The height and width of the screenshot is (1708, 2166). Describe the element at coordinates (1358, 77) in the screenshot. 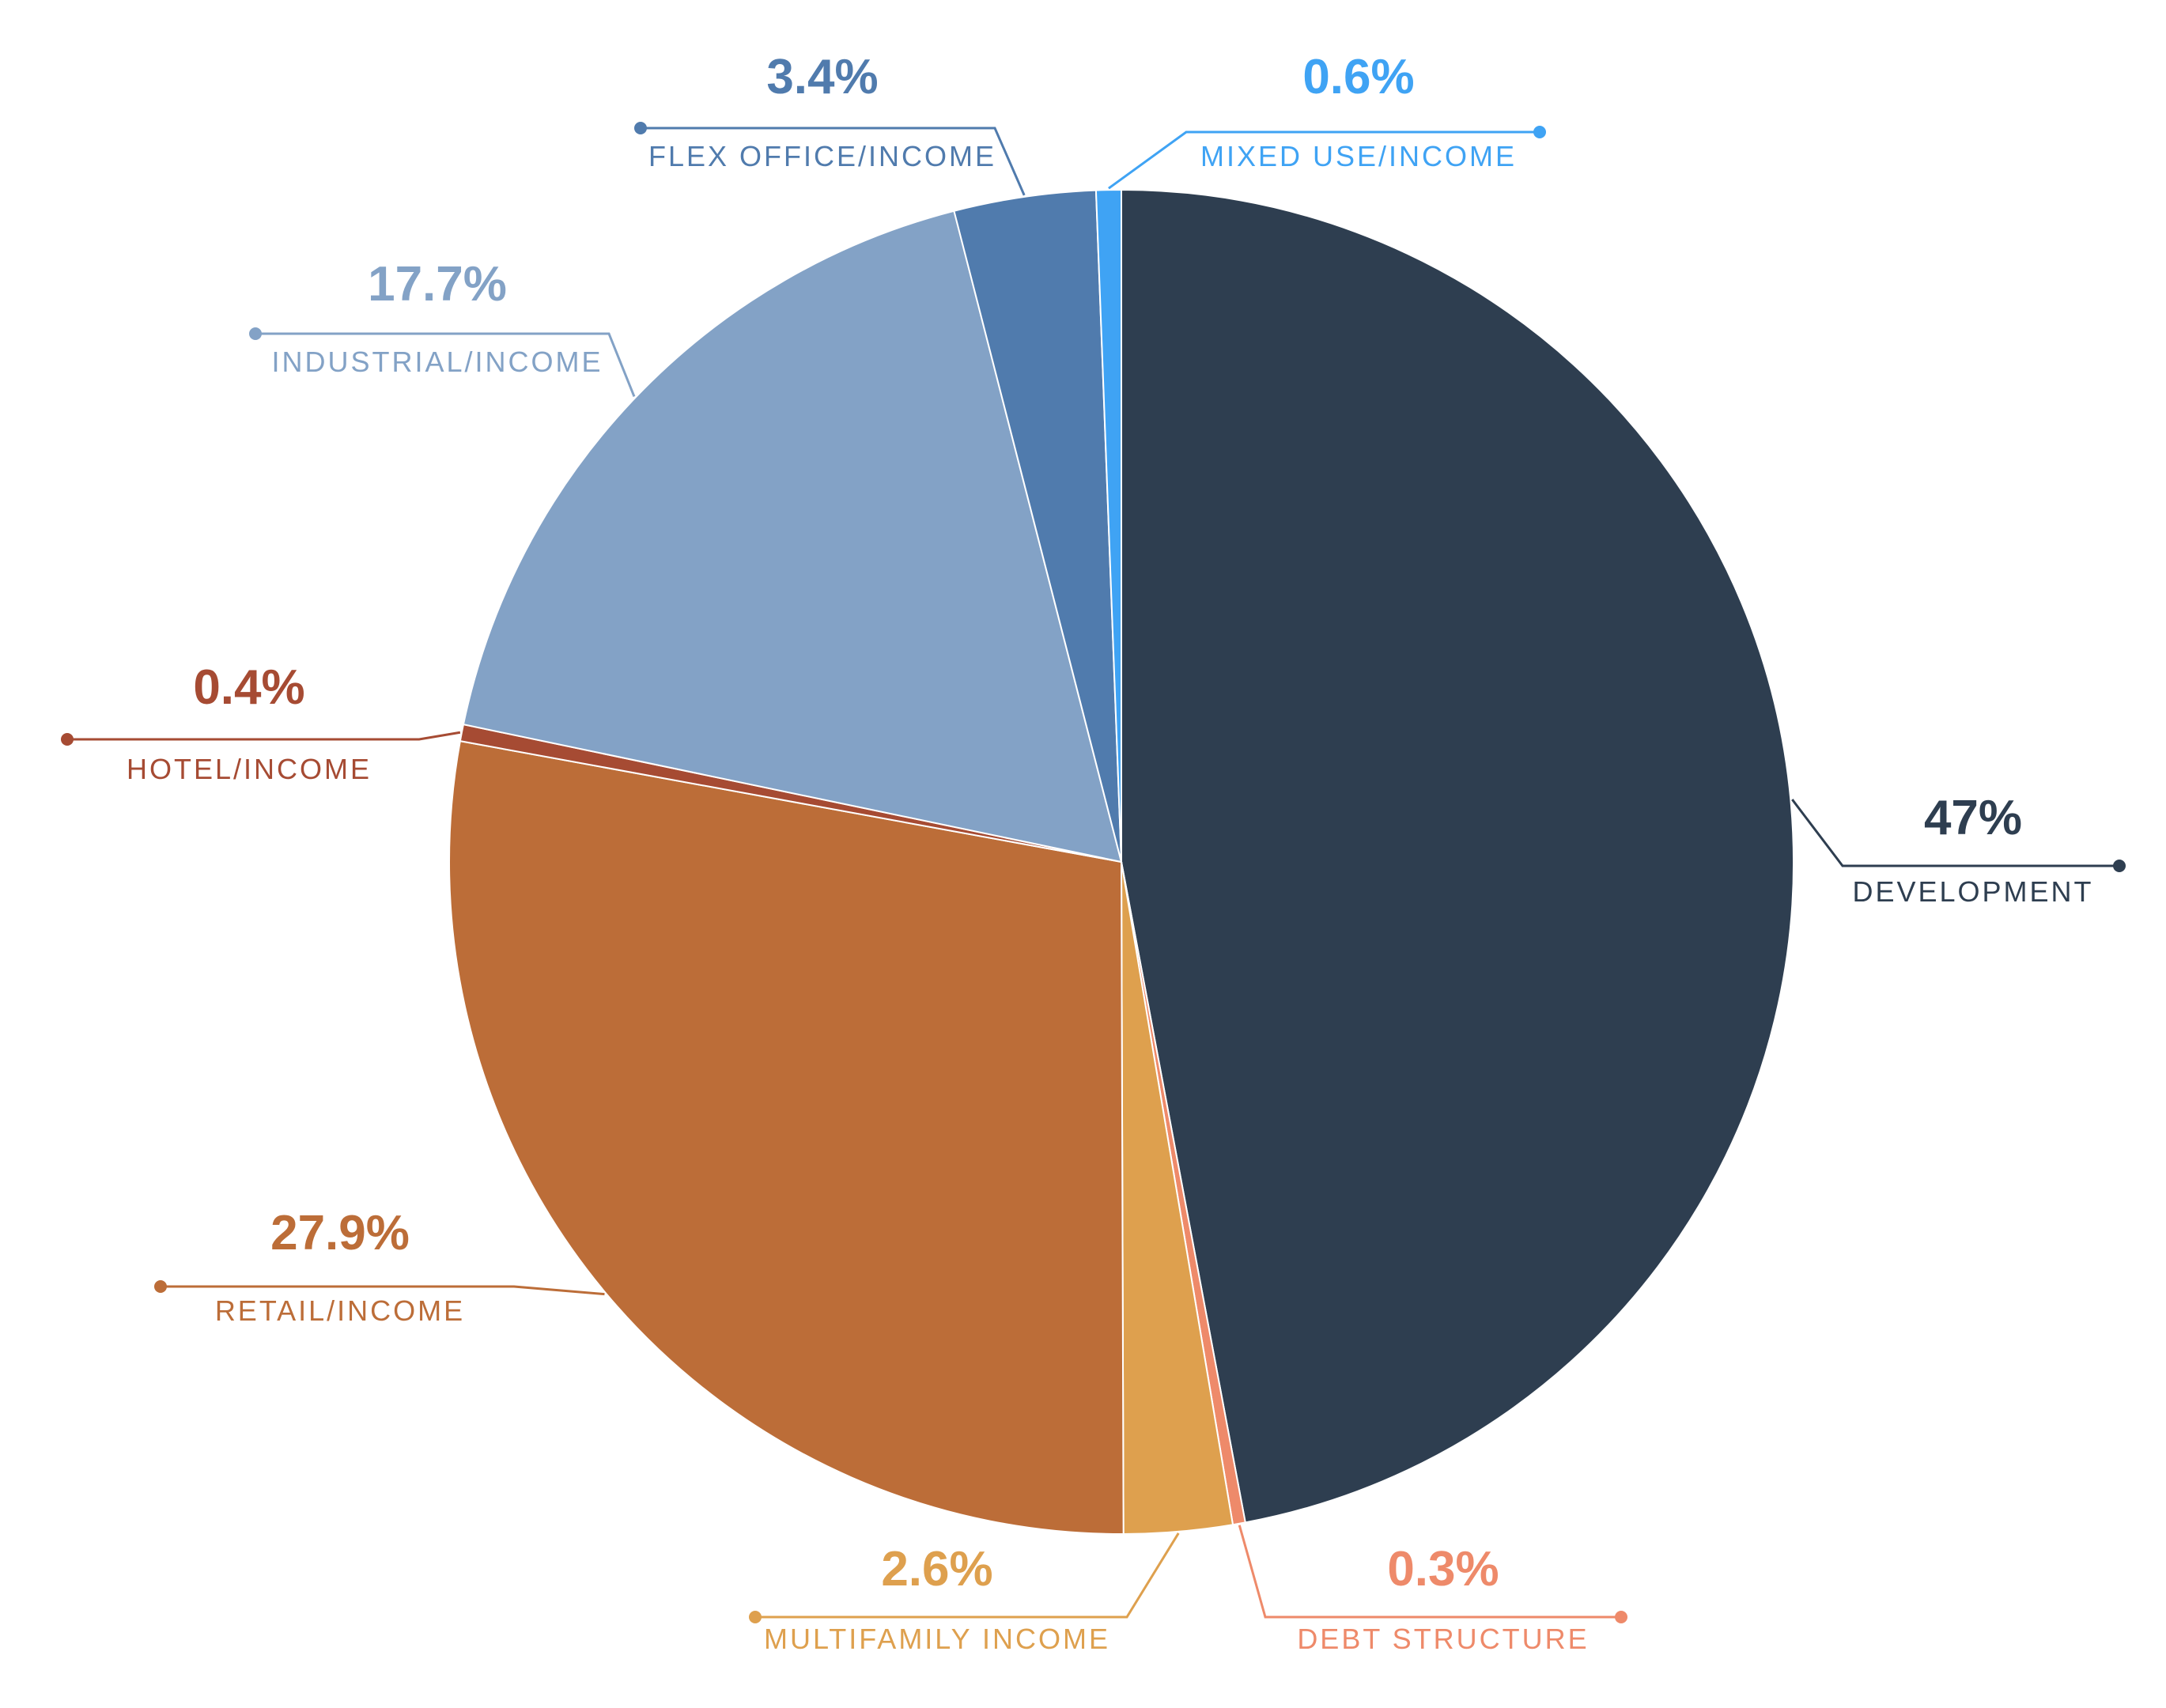

I see `data-label-mixed-use-income: 0.6%` at that location.